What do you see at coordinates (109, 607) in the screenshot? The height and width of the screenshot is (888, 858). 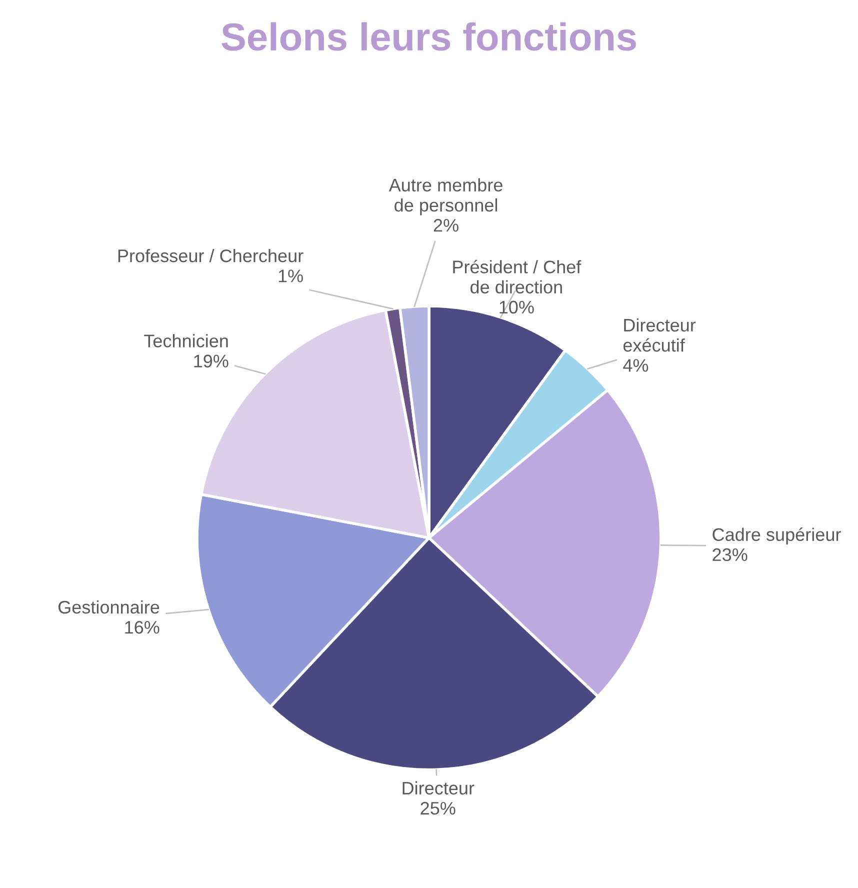 I see `slice-label: Gestionnaire` at bounding box center [109, 607].